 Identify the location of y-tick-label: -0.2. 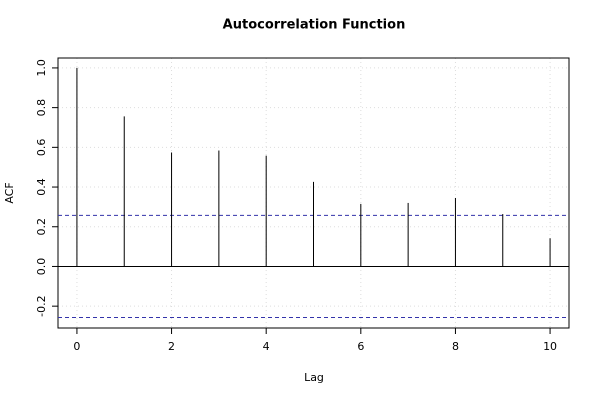
(41, 305).